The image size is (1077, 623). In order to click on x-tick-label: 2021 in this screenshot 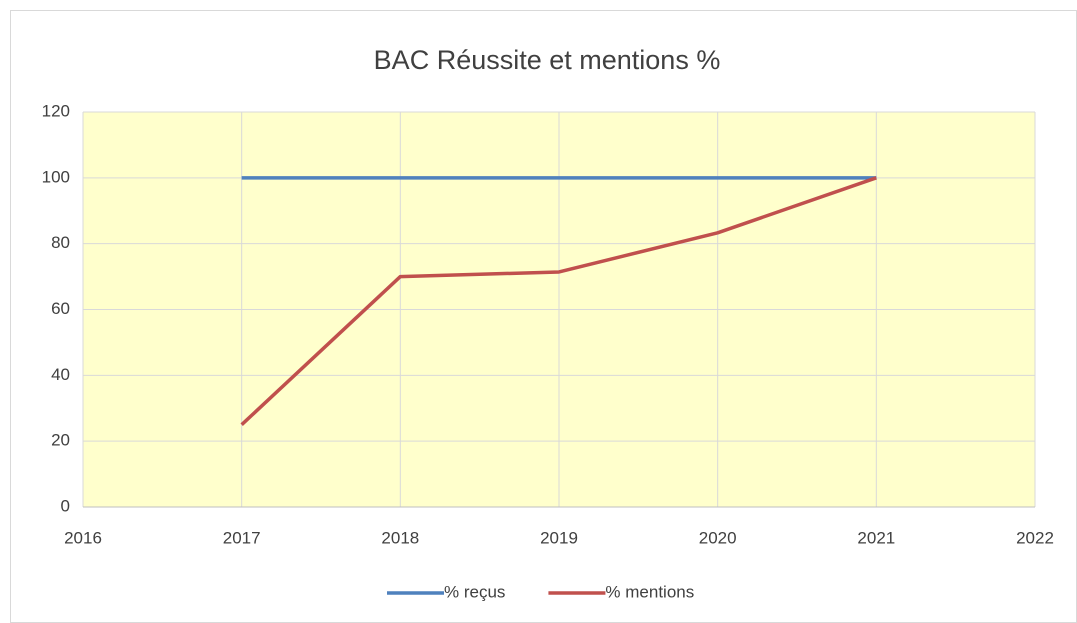, I will do `click(876, 537)`.